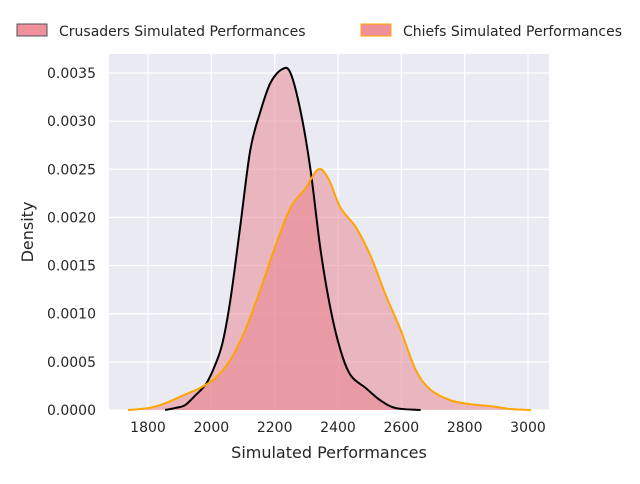 This screenshot has height=484, width=640. Describe the element at coordinates (148, 428) in the screenshot. I see `x-tick-label: 1800` at that location.